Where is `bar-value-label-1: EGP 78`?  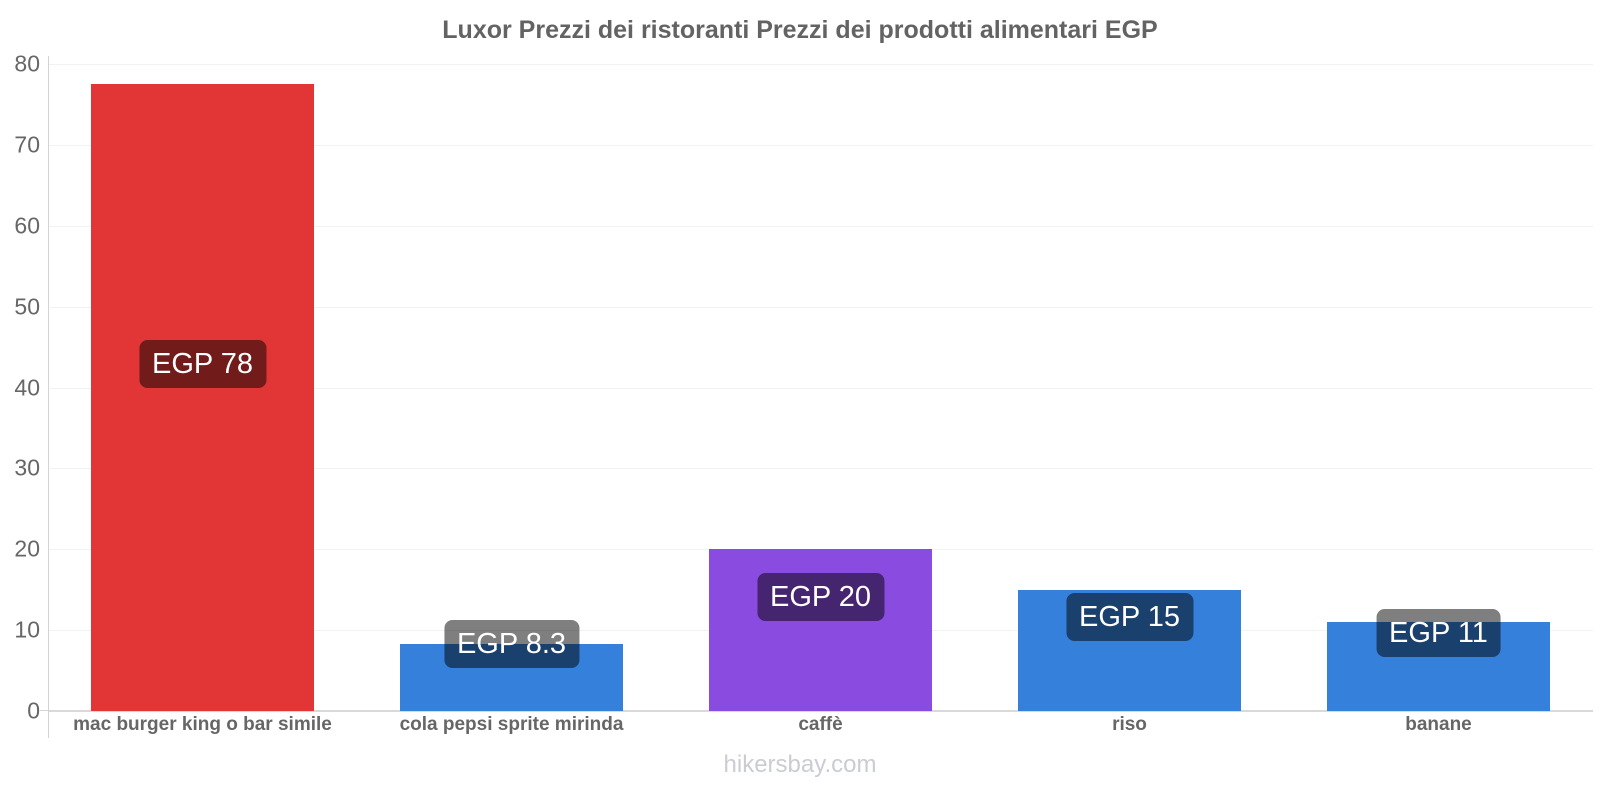 bar-value-label-1: EGP 78 is located at coordinates (202, 364).